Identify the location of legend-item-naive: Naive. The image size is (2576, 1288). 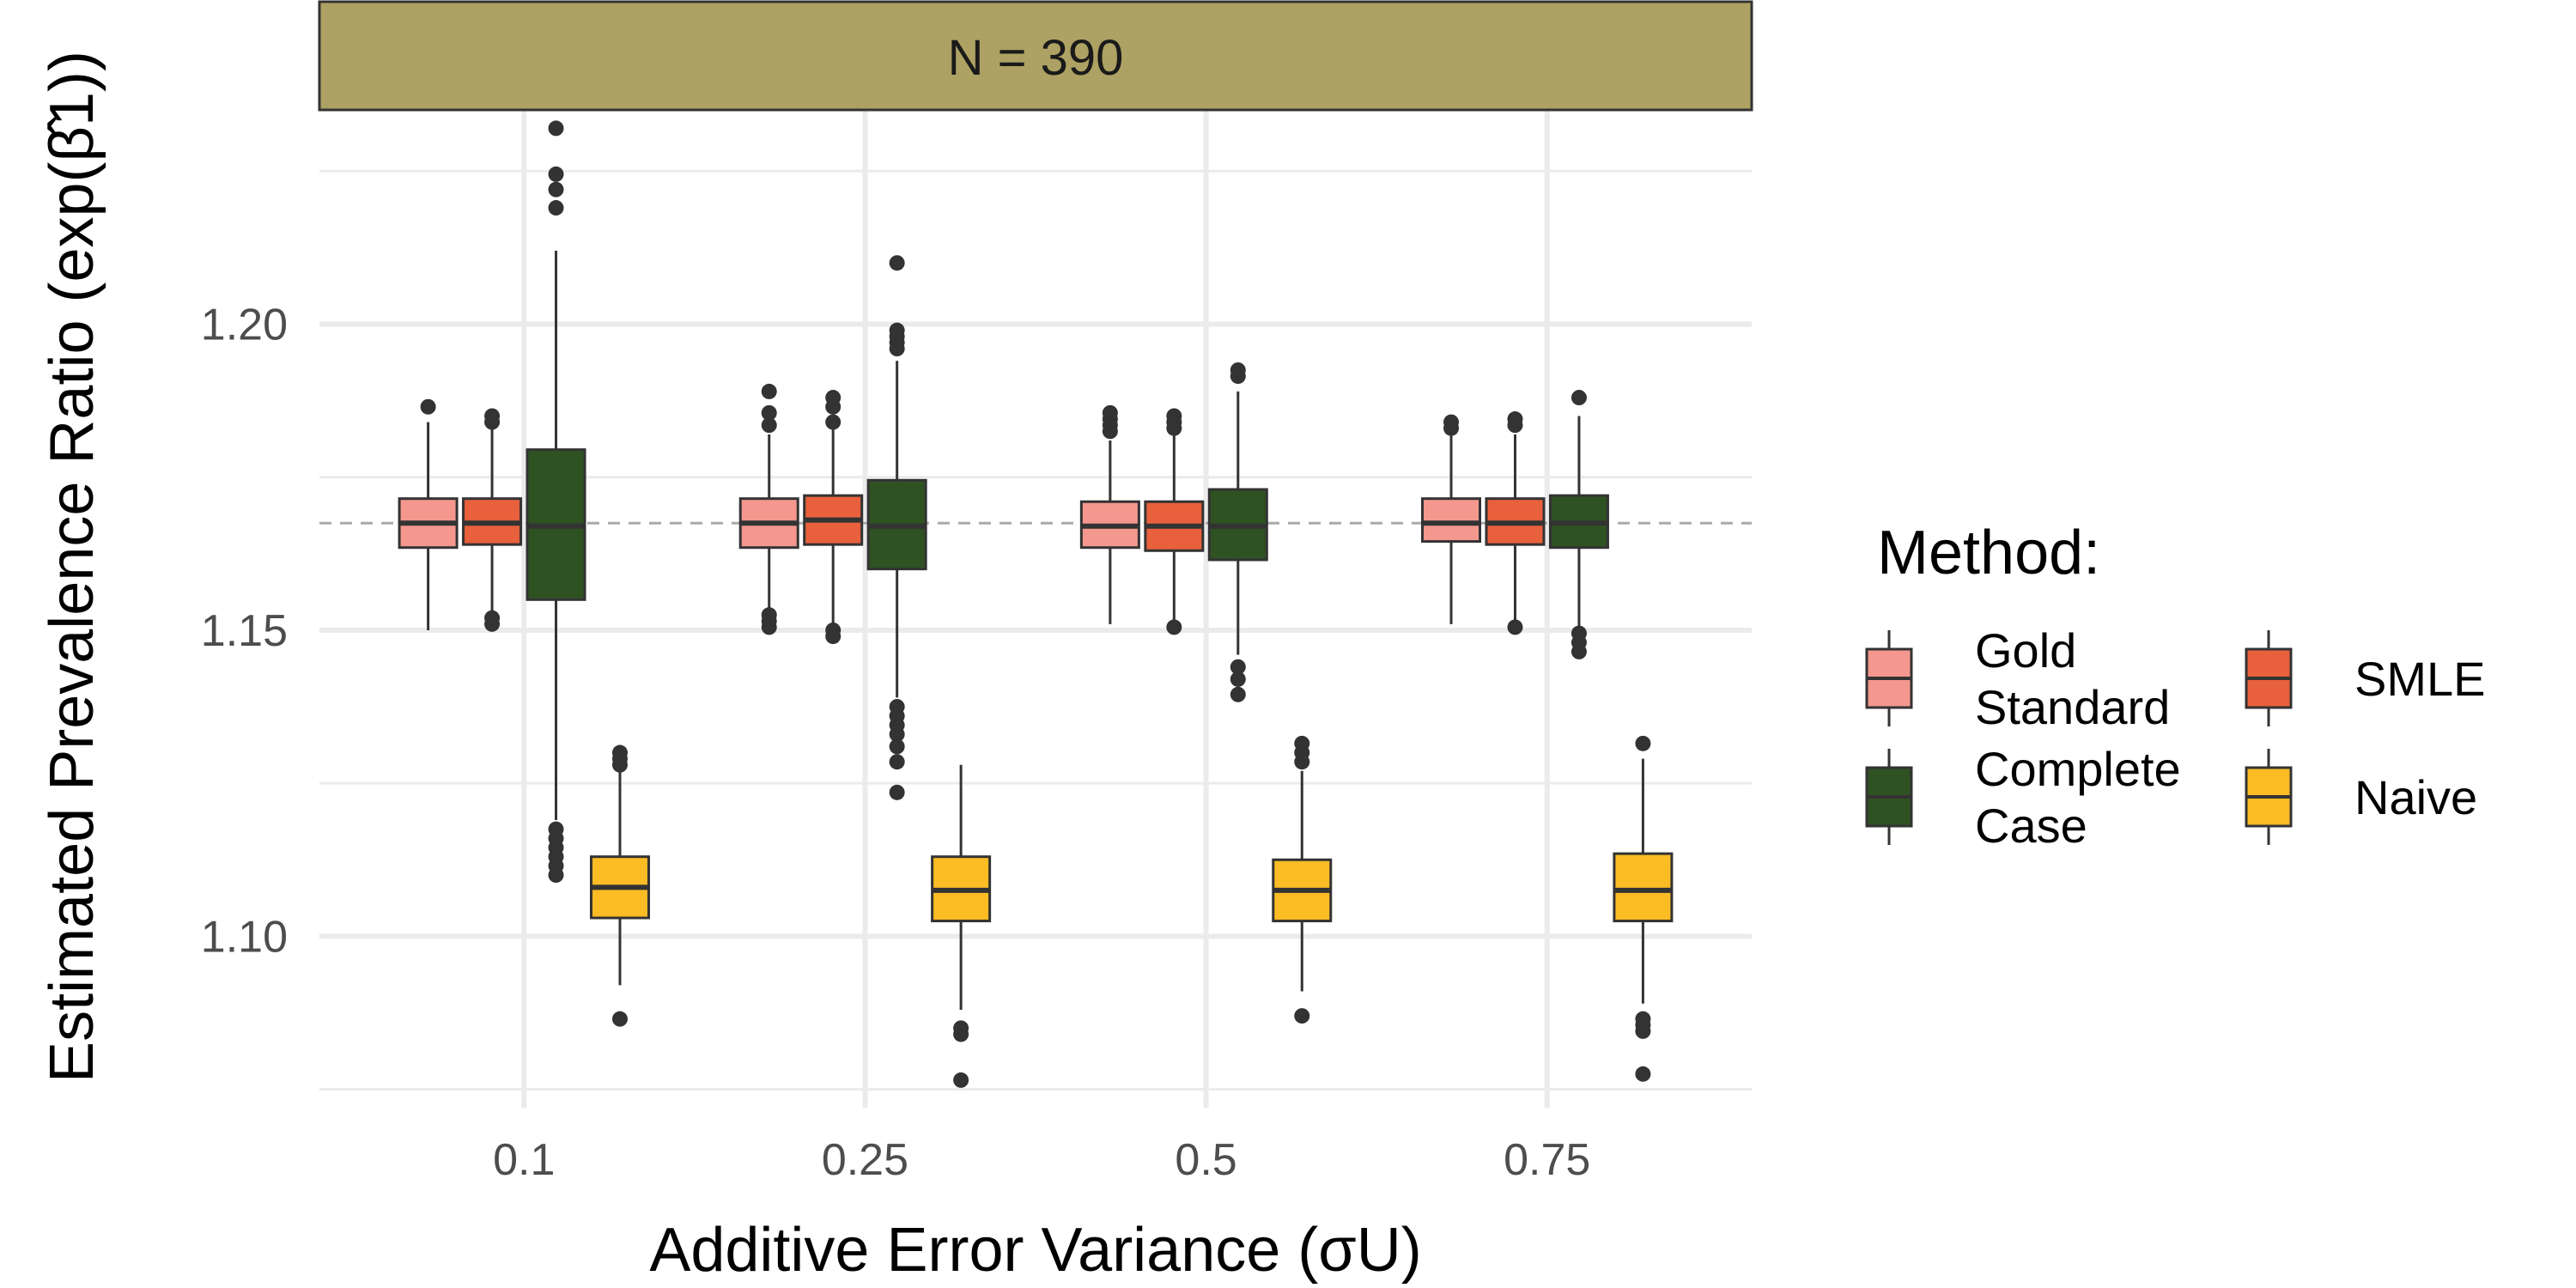
(2361, 797).